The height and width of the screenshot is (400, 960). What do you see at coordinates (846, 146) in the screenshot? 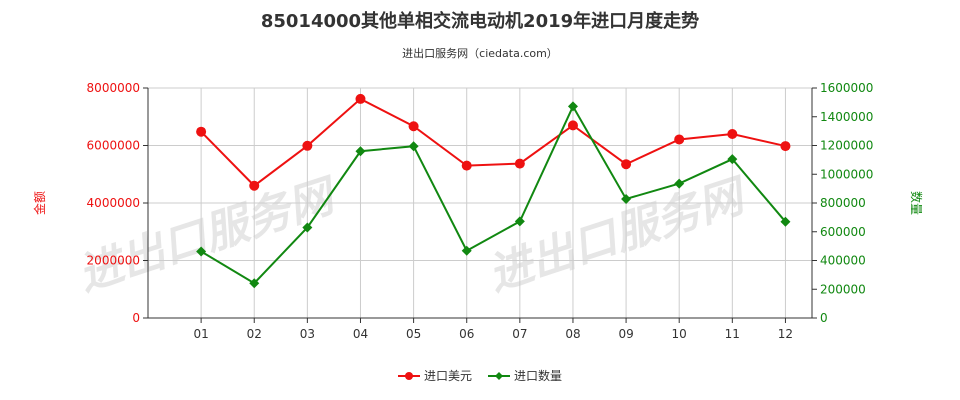
I see `right-tick-label: 1200000` at bounding box center [846, 146].